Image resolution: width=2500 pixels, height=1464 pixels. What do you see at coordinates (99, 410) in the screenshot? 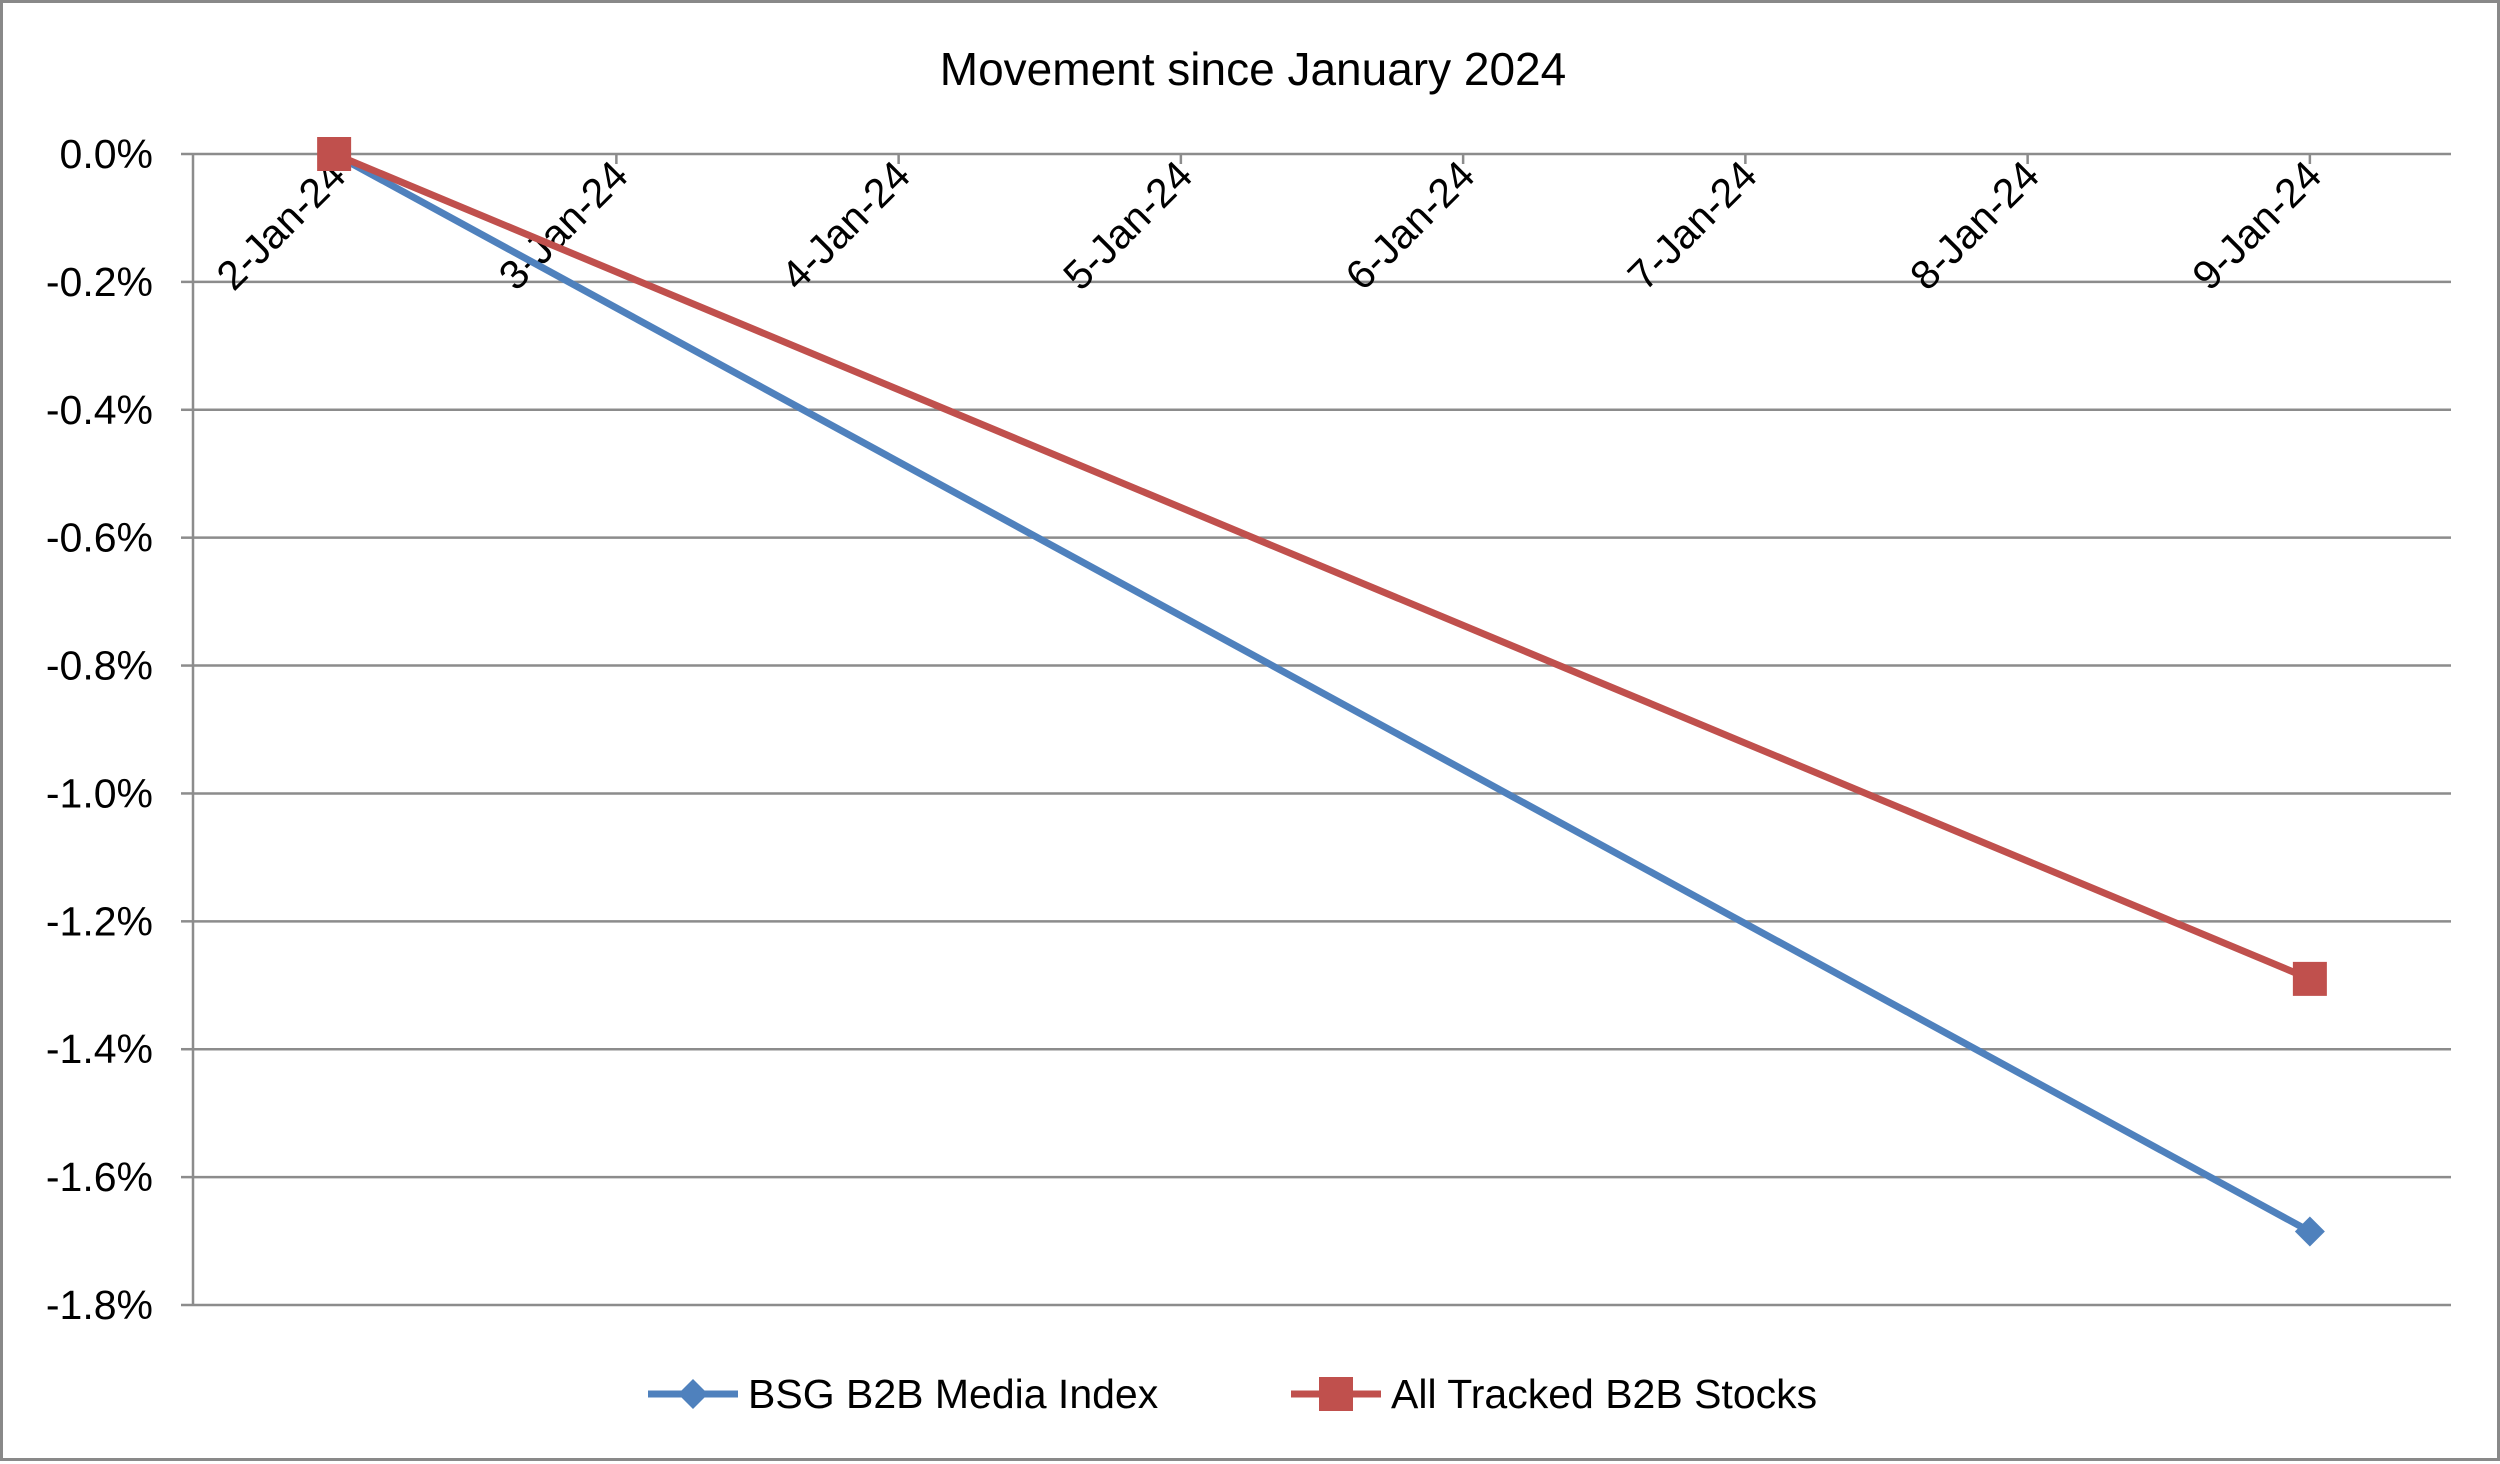
I see `y-tick-label: -0.4%` at bounding box center [99, 410].